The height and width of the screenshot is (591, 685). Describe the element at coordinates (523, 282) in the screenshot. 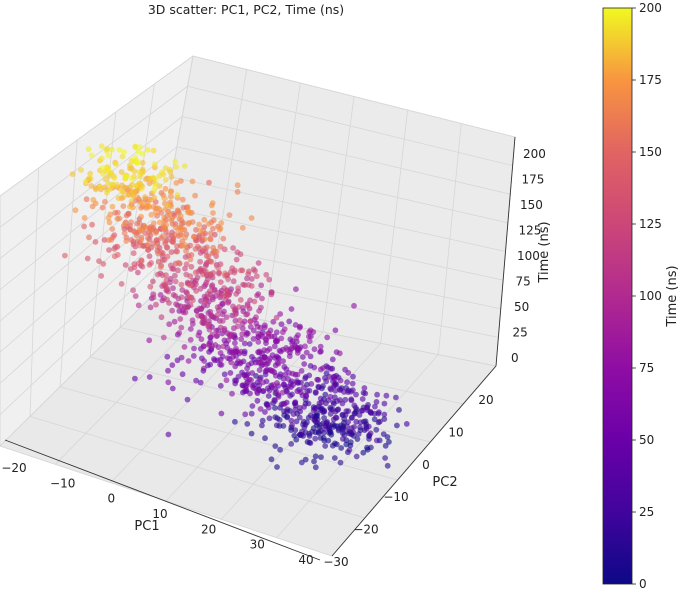

I see `time-tick-label: 75` at that location.